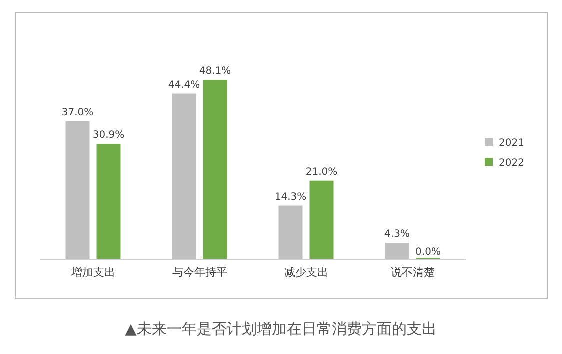 Image resolution: width=562 pixels, height=354 pixels. I want to click on legend-label: 2021, so click(511, 143).